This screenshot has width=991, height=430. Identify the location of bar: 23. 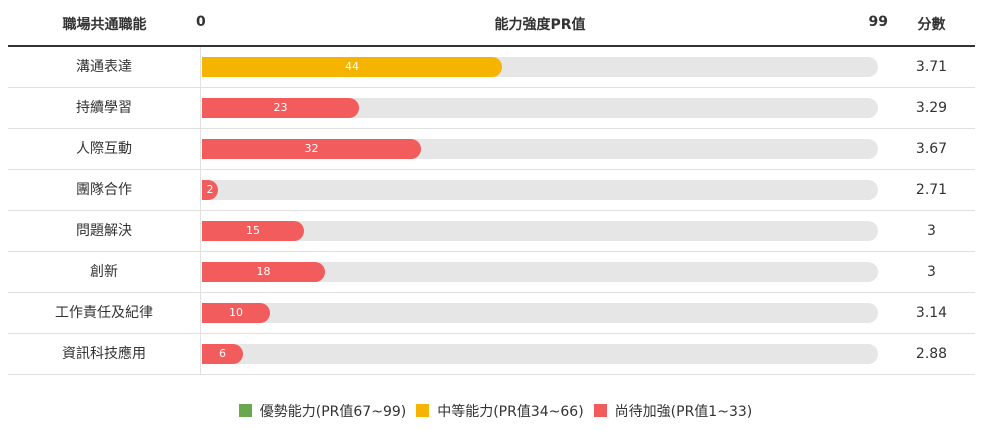
(280, 108).